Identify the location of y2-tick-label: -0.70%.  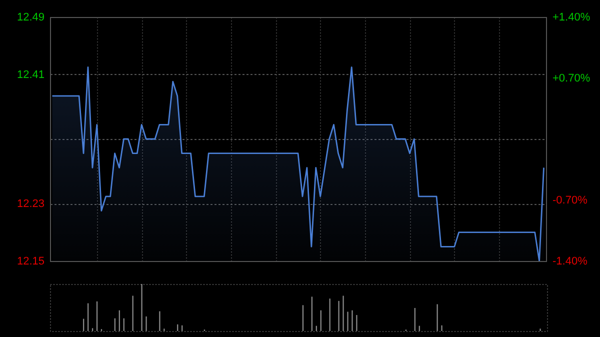
(570, 200).